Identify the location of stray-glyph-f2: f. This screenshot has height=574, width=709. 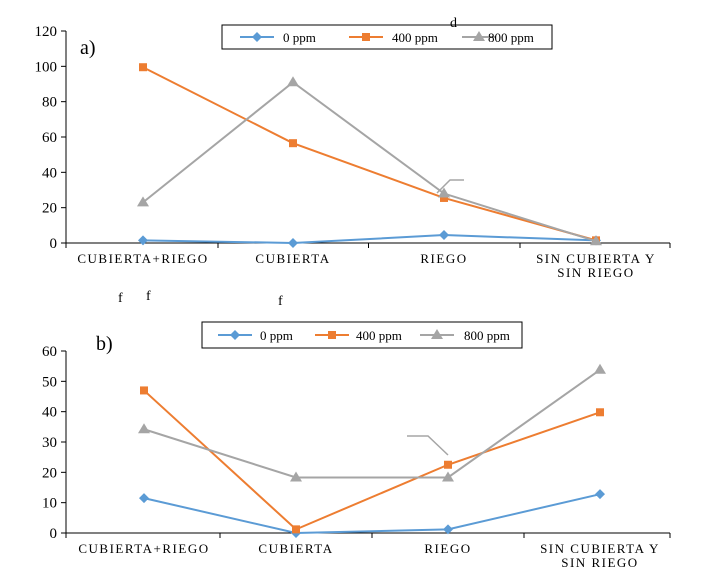
(148, 296).